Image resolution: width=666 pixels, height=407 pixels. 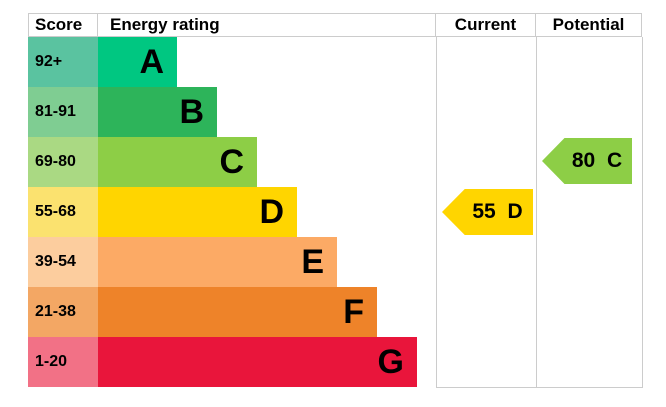 What do you see at coordinates (177, 162) in the screenshot?
I see `band-bar-c: C` at bounding box center [177, 162].